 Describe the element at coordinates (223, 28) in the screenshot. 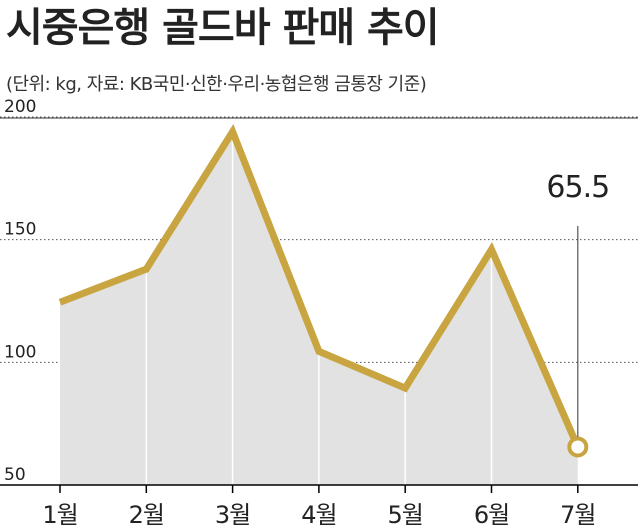

I see `chart-title: 시중은행 골드바 판매 추이` at that location.